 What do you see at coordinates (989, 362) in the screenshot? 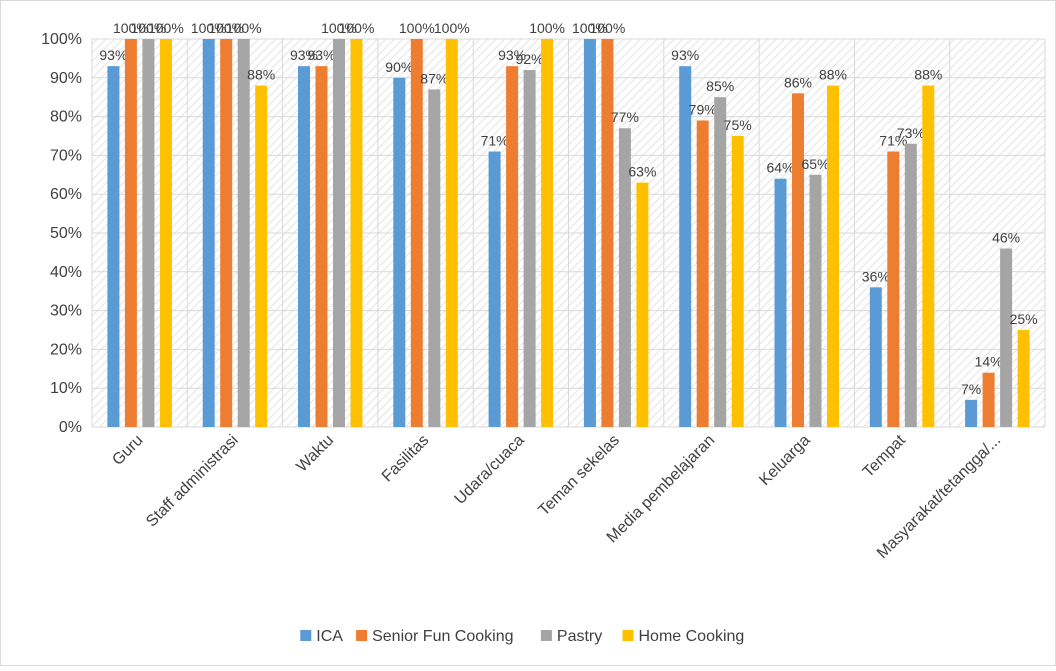
I see `data-label: 14%` at bounding box center [989, 362].